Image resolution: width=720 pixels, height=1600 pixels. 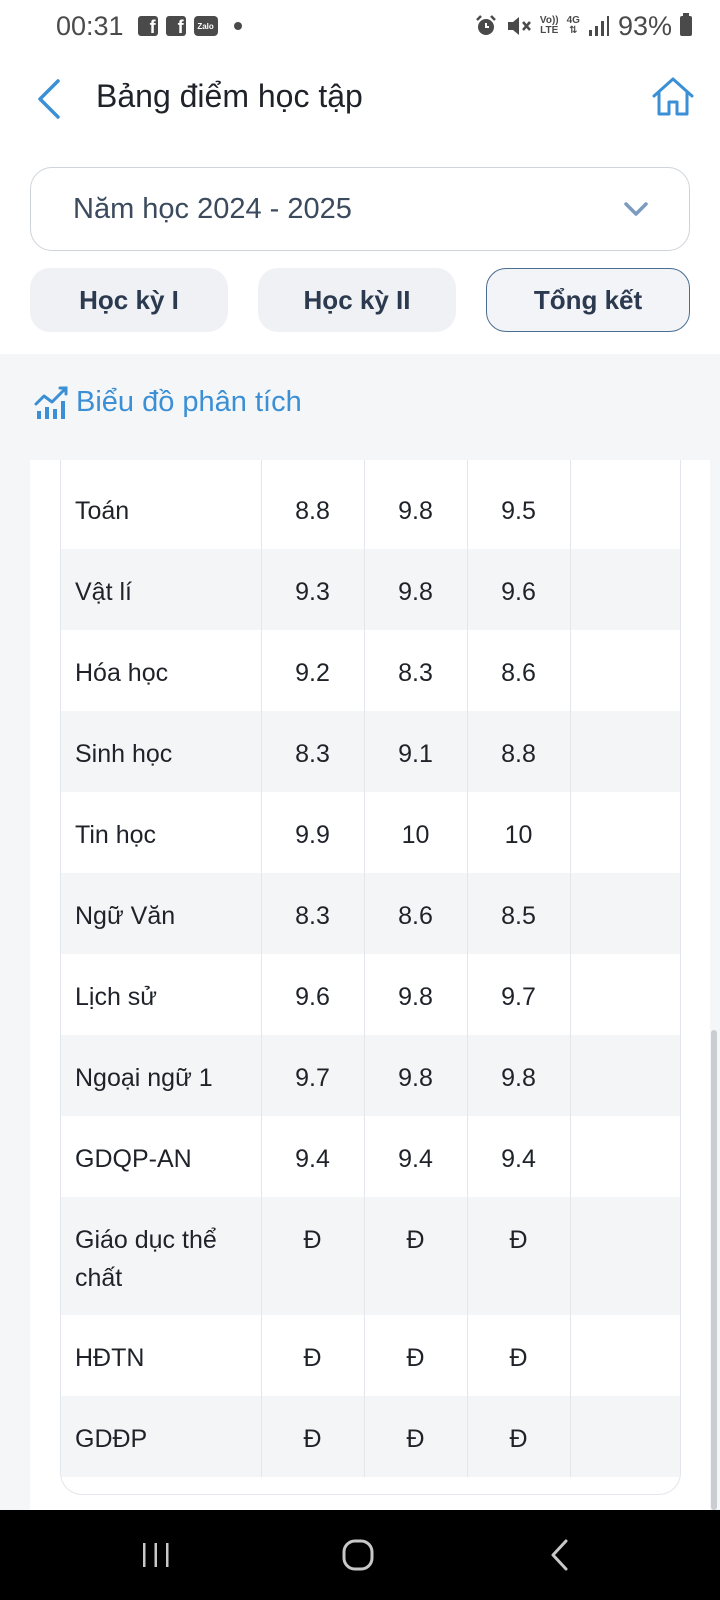 What do you see at coordinates (573, 25) in the screenshot?
I see `network-type-indicator: 4G ⇅` at bounding box center [573, 25].